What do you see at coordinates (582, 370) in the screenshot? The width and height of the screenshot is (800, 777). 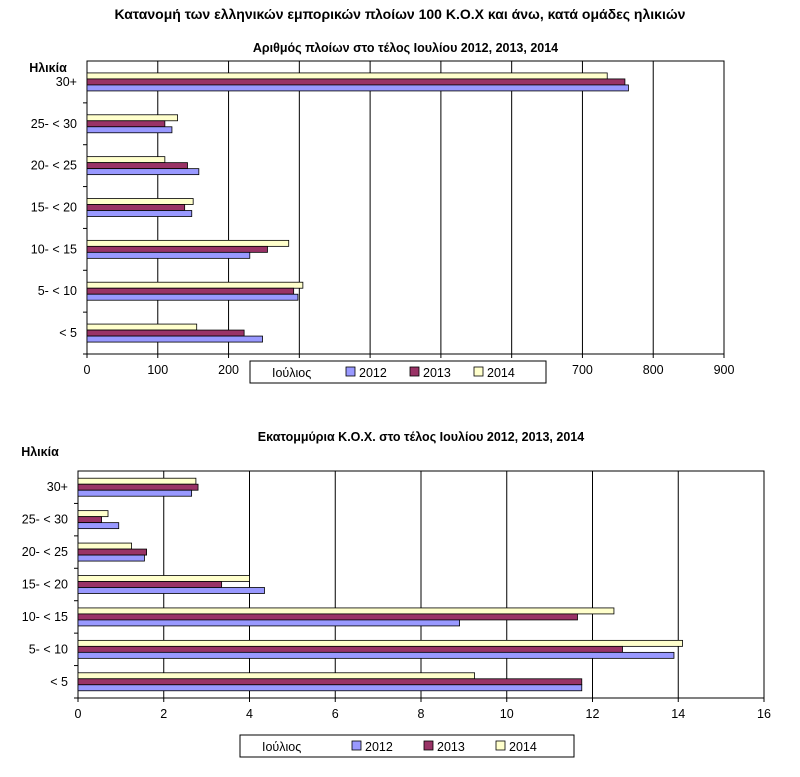 I see `x-tick-label: 700` at bounding box center [582, 370].